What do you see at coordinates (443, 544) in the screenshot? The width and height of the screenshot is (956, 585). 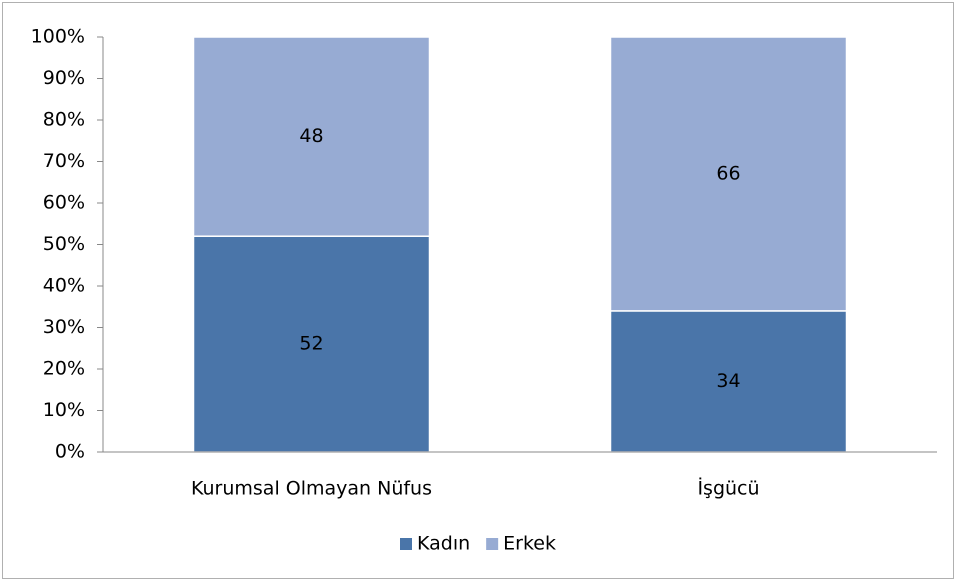 I see `legend-label: Kadın` at bounding box center [443, 544].